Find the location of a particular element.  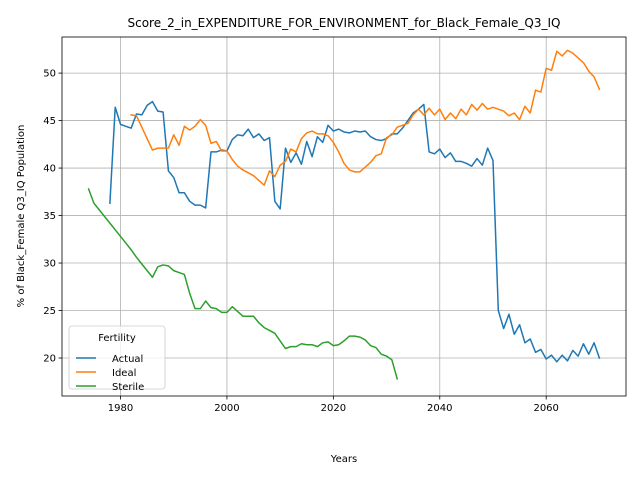

y-axis-ticks: 20 25 30 35 40 45 50 is located at coordinates (52, 217).